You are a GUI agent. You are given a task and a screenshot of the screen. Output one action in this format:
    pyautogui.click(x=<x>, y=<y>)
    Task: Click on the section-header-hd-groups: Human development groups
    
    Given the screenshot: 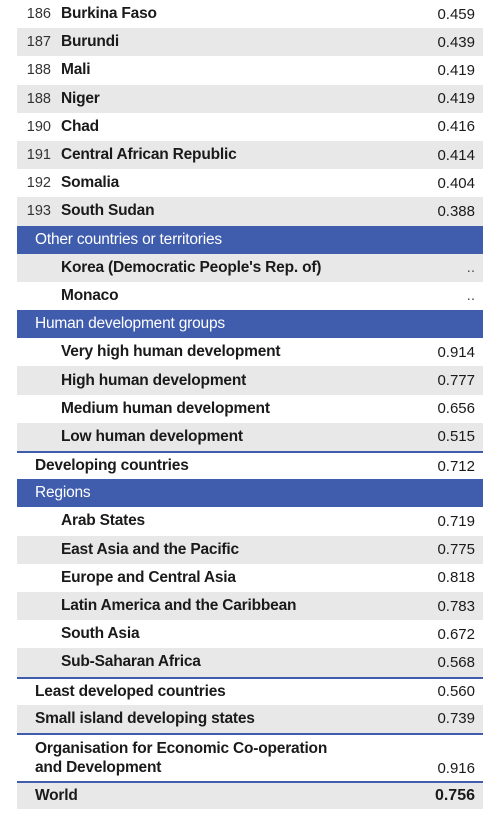 What is the action you would take?
    pyautogui.click(x=250, y=324)
    